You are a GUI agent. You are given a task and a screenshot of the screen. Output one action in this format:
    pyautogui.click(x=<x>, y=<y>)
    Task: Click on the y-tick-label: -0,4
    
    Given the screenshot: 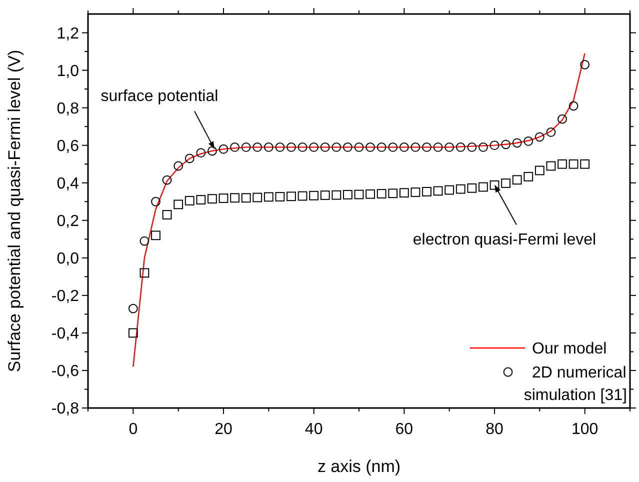 What is the action you would take?
    pyautogui.click(x=65, y=334)
    